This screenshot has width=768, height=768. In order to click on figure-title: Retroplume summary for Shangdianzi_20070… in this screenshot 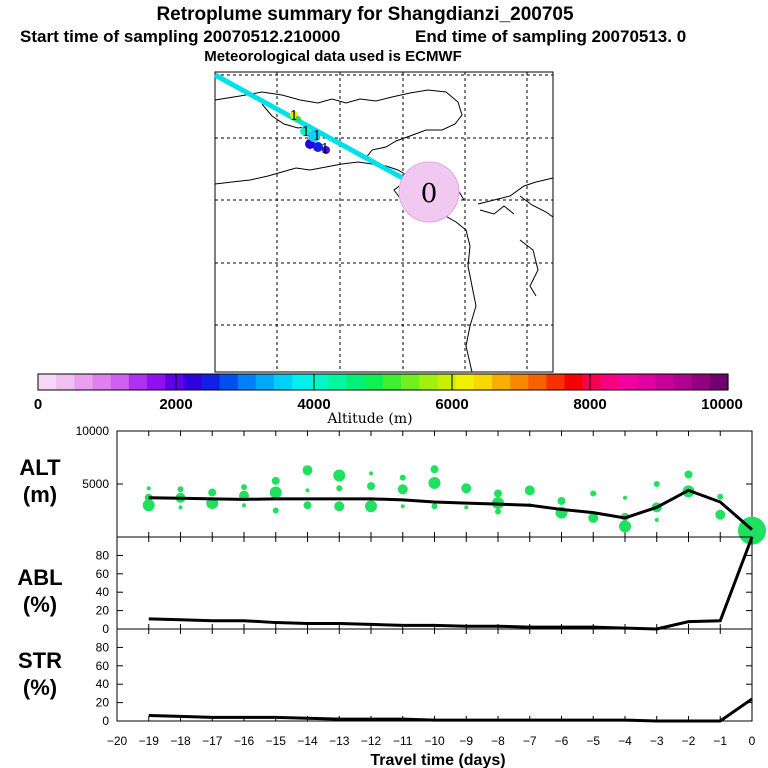, I will do `click(365, 14)`.